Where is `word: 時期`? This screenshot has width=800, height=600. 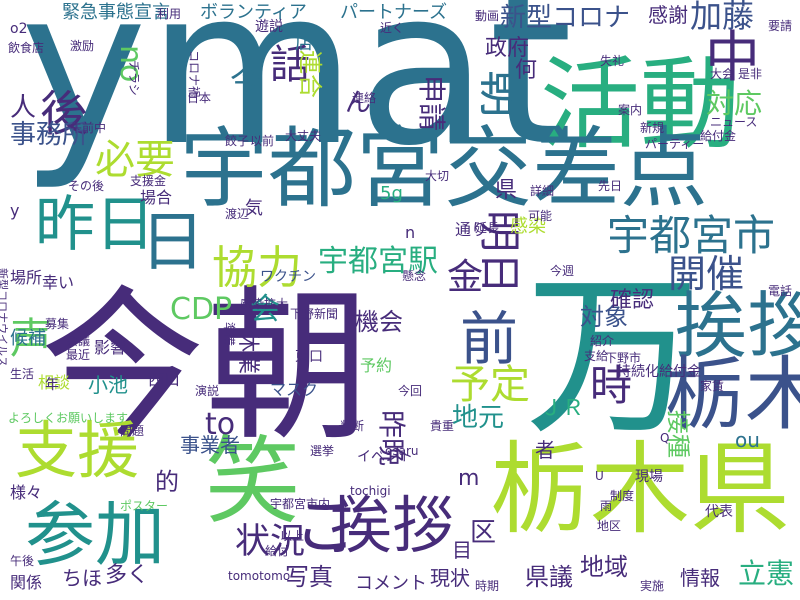 word: 時期 is located at coordinates (487, 586).